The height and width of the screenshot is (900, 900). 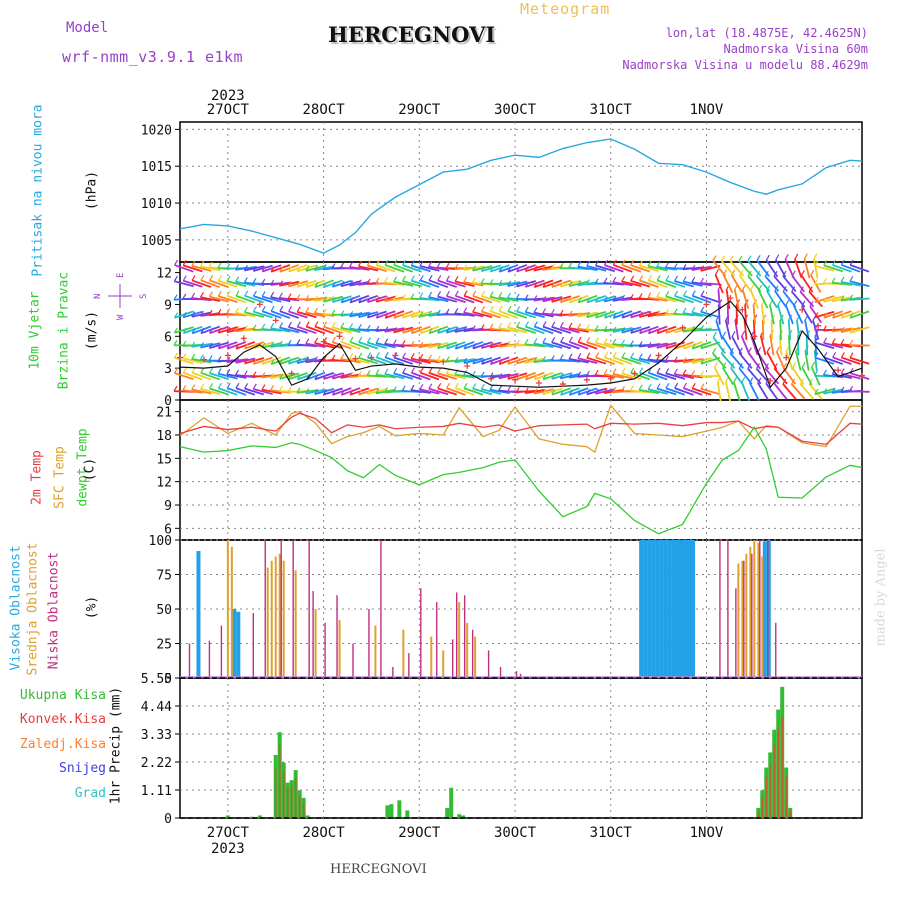 What do you see at coordinates (275, 320) in the screenshot?
I see `wind-gust-mark` at bounding box center [275, 320].